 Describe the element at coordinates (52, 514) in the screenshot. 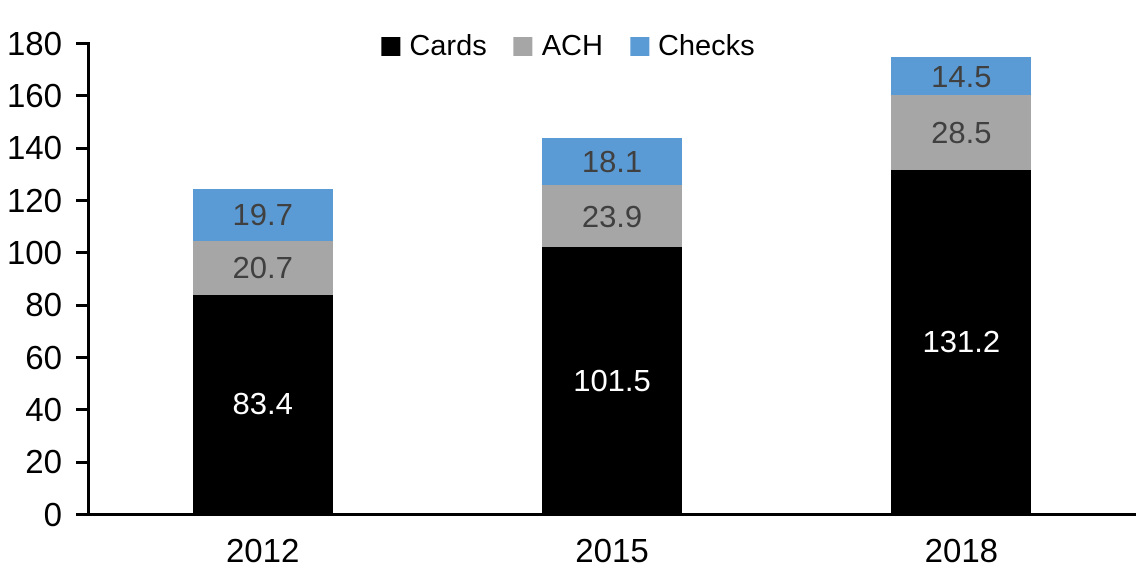

I see `y-axis-tick-label: 0` at that location.